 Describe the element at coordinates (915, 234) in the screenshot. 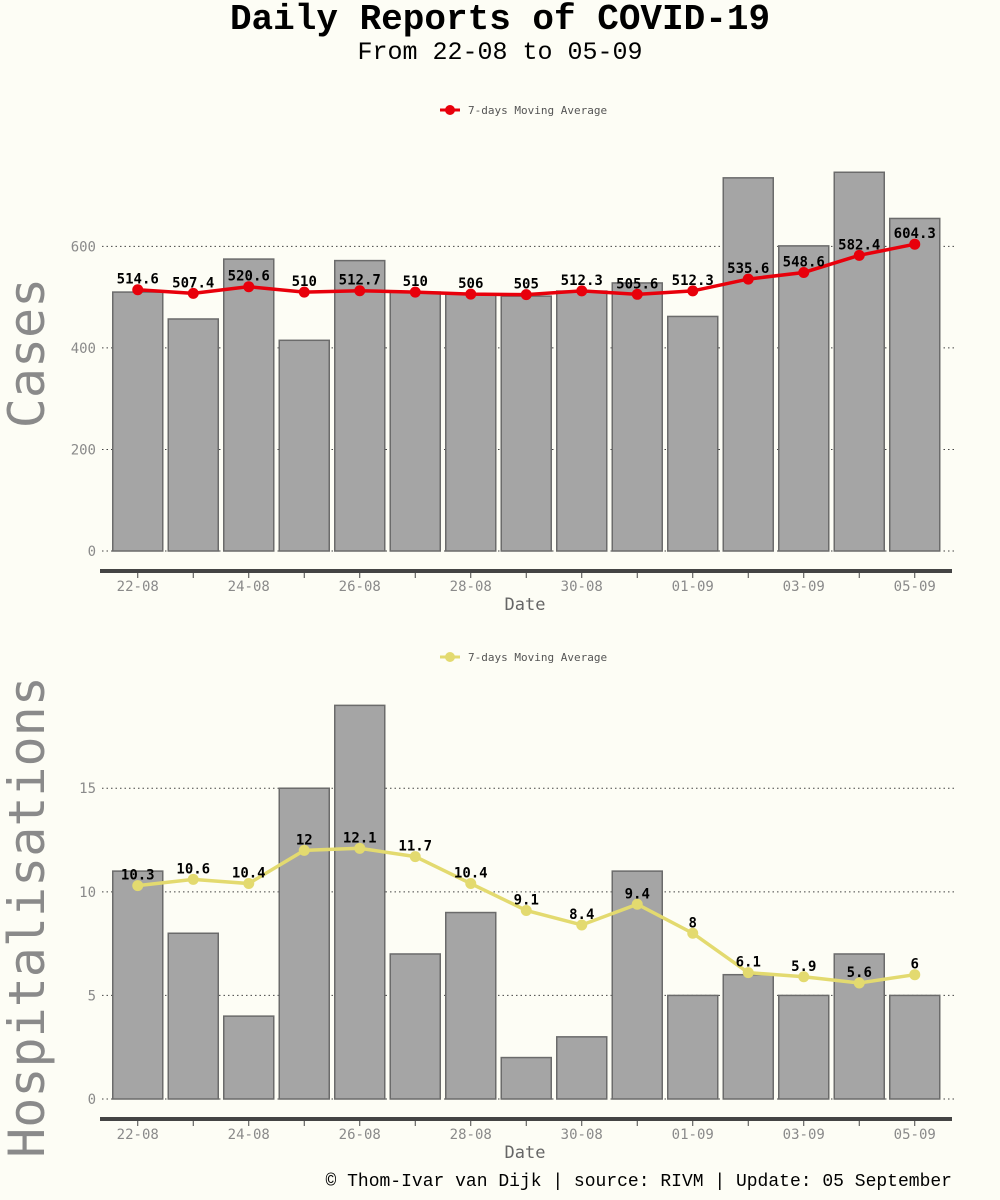

I see `cases-ma-label: 604.3` at that location.